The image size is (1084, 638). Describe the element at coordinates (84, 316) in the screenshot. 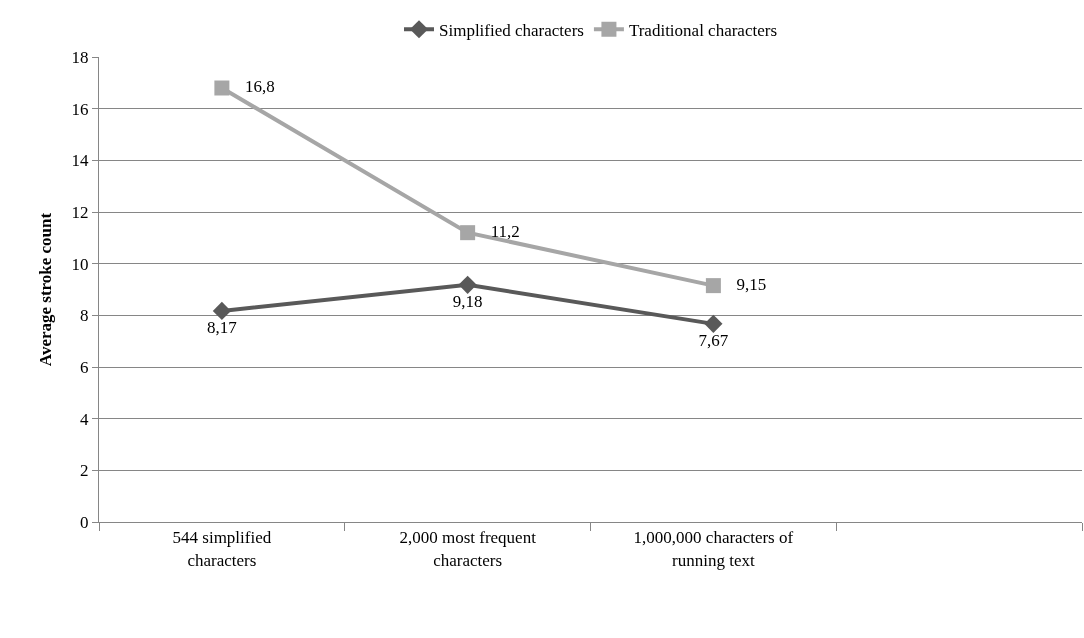

I see `y-tick-label: 8` at that location.